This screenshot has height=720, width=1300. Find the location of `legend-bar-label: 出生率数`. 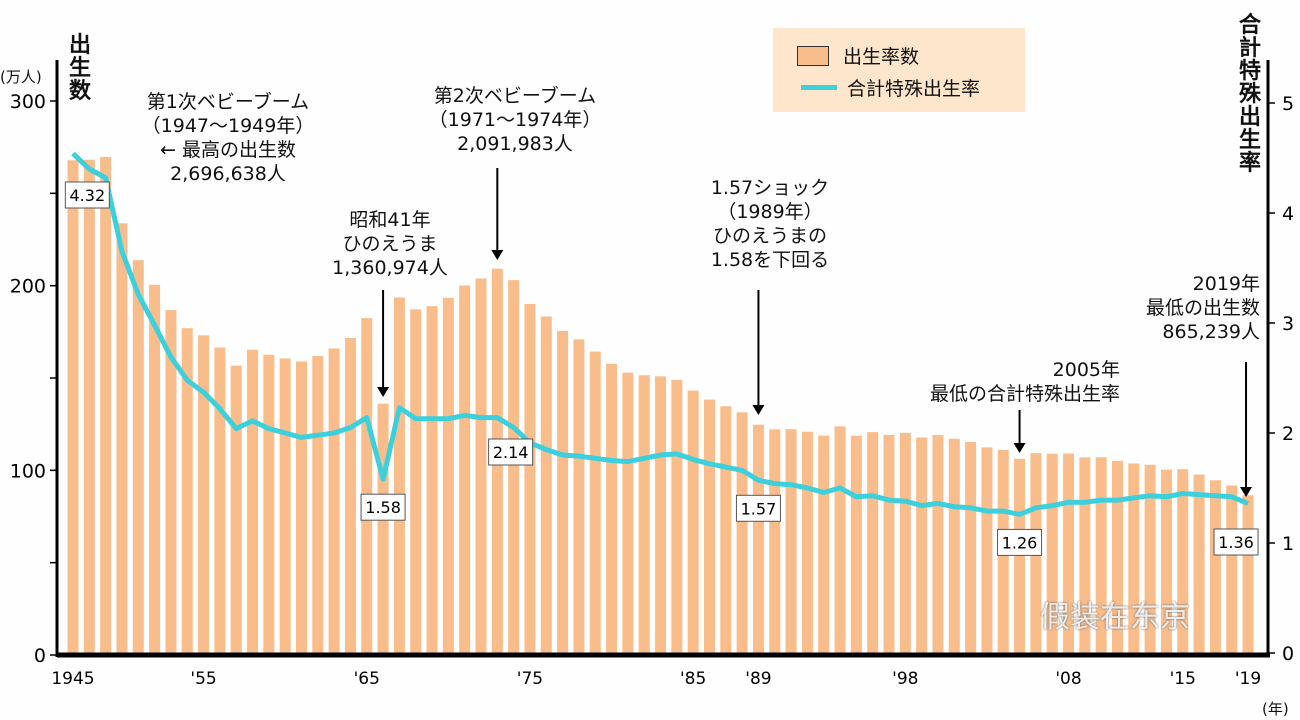

legend-bar-label: 出生率数 is located at coordinates (881, 57).